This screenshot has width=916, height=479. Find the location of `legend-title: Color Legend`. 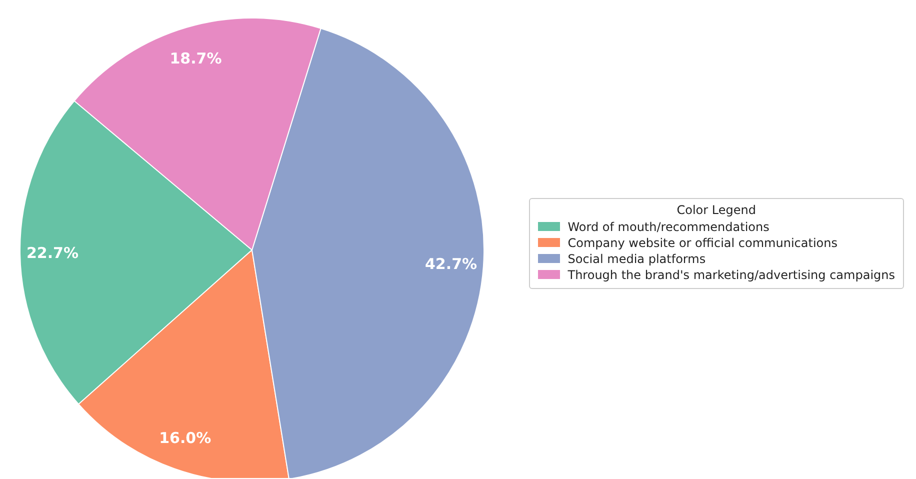

legend-title: Color Legend is located at coordinates (716, 209).